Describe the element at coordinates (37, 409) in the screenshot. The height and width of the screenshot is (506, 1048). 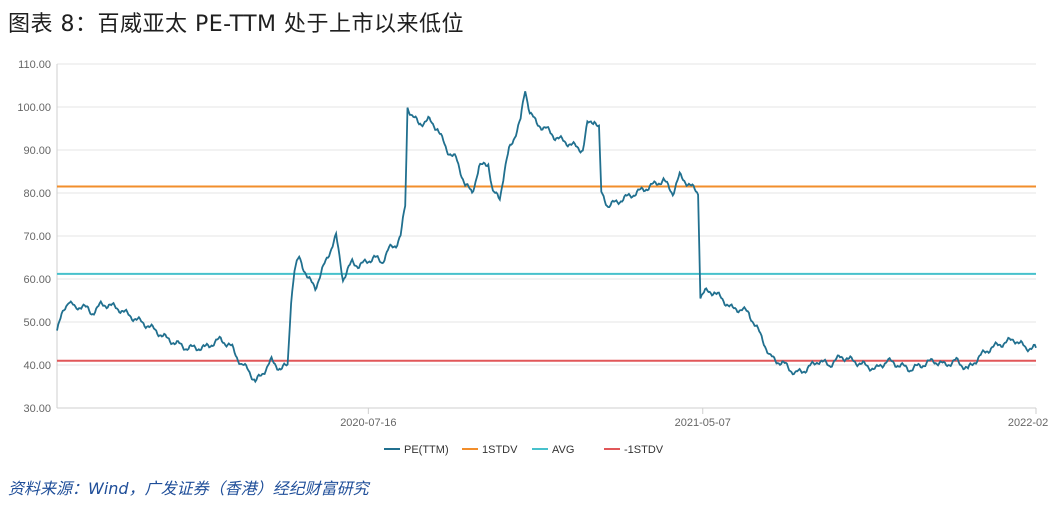
I see `y-tick-label: 30.00` at that location.